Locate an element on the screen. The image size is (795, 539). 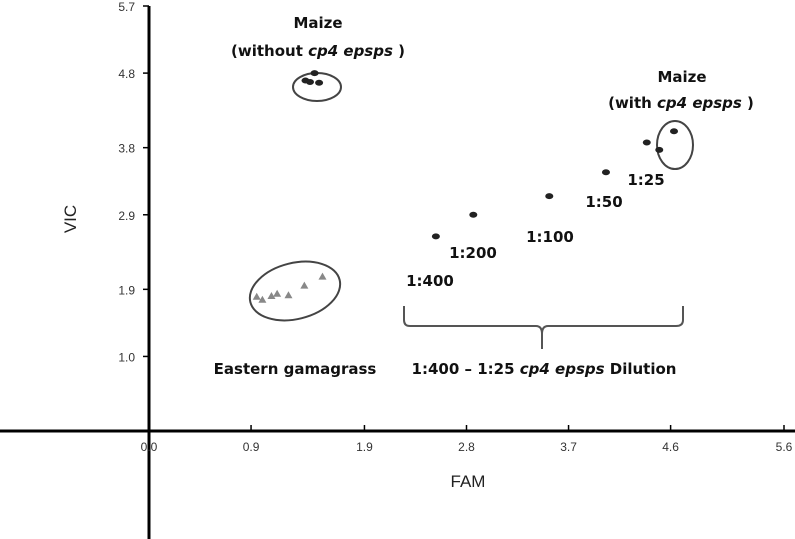
x-tick-label: 0.0 is located at coordinates (149, 447).